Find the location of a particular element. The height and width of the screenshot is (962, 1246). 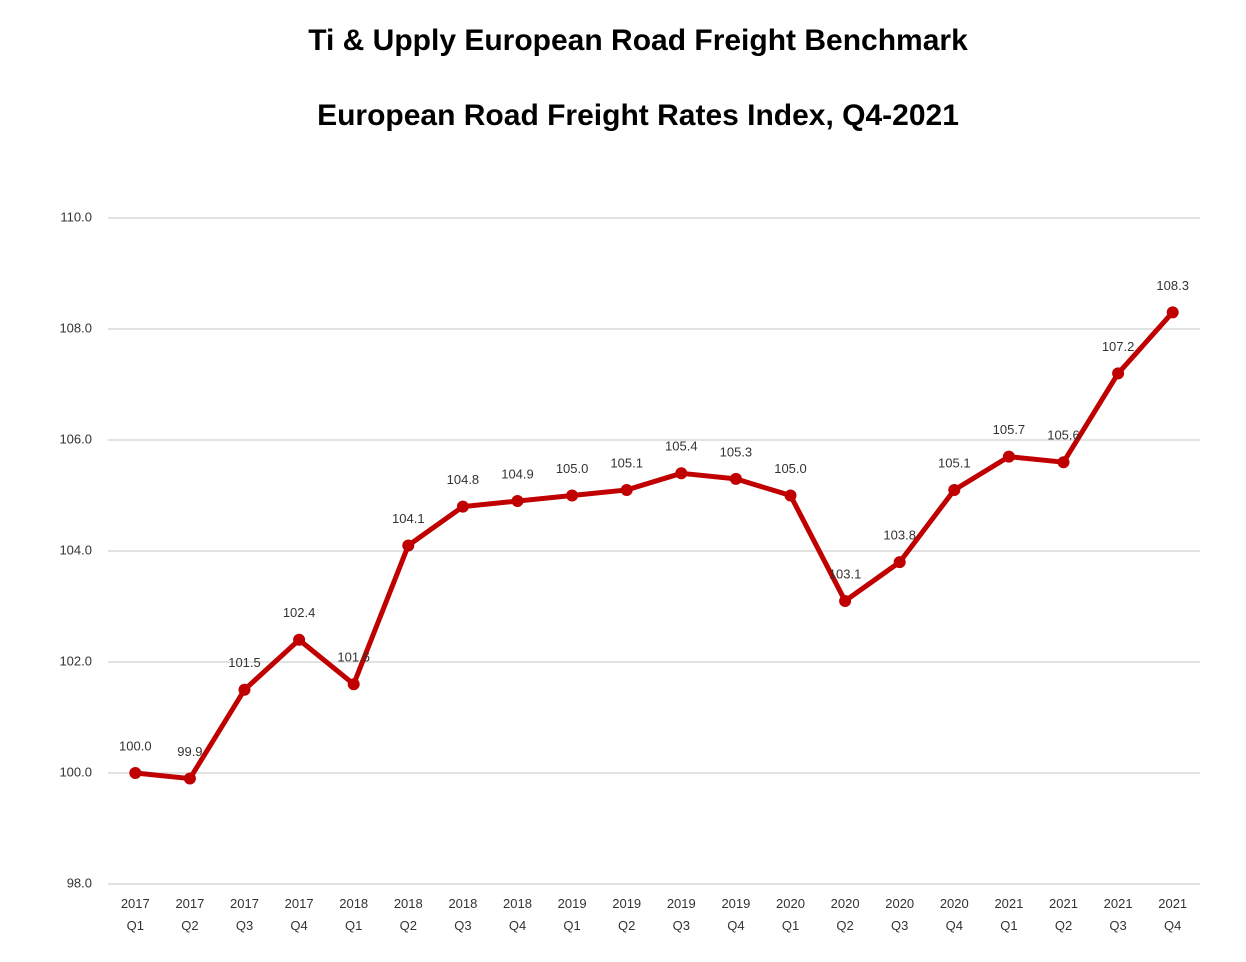

x-tick-label: 2017 Q2 is located at coordinates (189, 914).